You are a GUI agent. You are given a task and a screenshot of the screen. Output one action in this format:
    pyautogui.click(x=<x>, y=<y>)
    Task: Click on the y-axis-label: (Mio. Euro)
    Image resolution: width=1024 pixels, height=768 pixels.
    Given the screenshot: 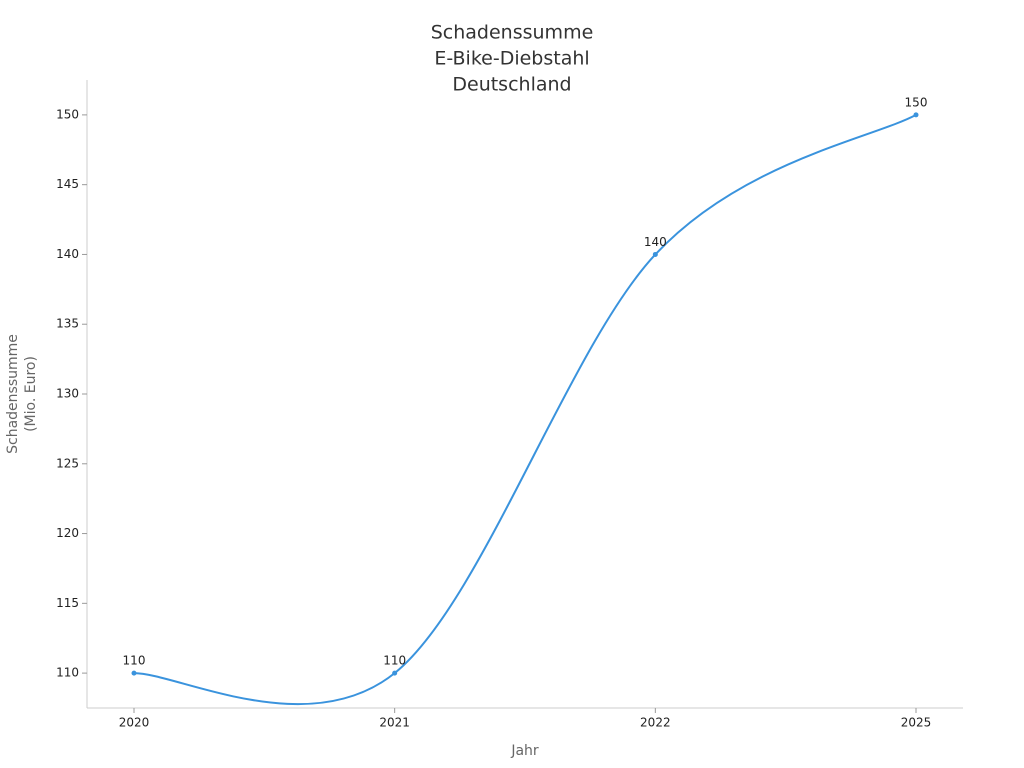 What is the action you would take?
    pyautogui.click(x=31, y=394)
    